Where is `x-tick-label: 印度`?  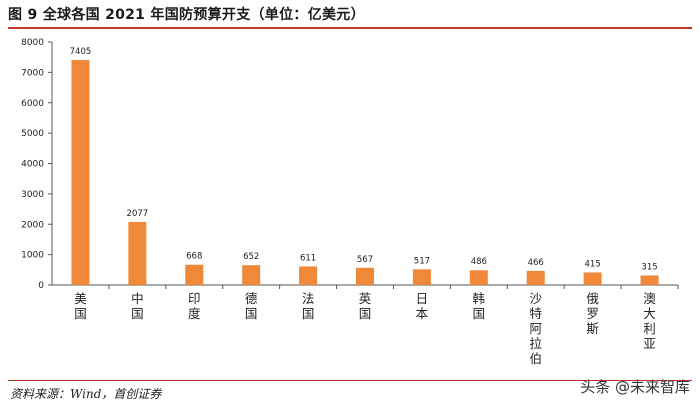 x-tick-label: 印度 is located at coordinates (194, 306).